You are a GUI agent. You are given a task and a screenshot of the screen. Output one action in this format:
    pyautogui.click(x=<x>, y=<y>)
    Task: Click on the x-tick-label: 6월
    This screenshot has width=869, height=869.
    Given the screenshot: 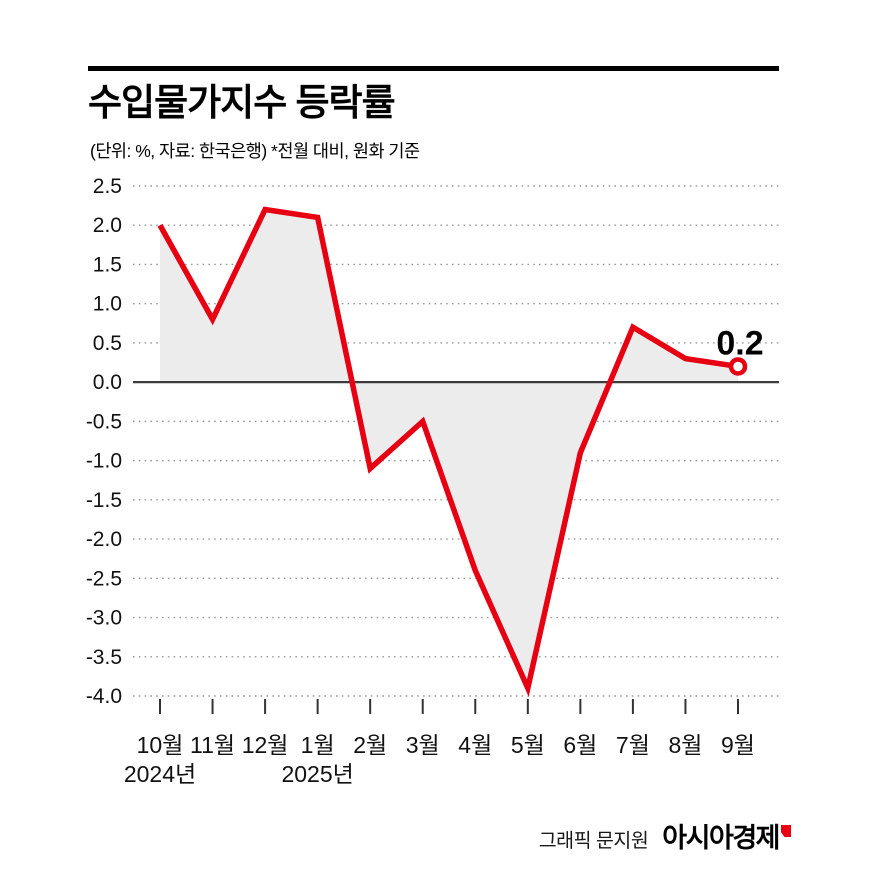 What is the action you would take?
    pyautogui.click(x=580, y=745)
    